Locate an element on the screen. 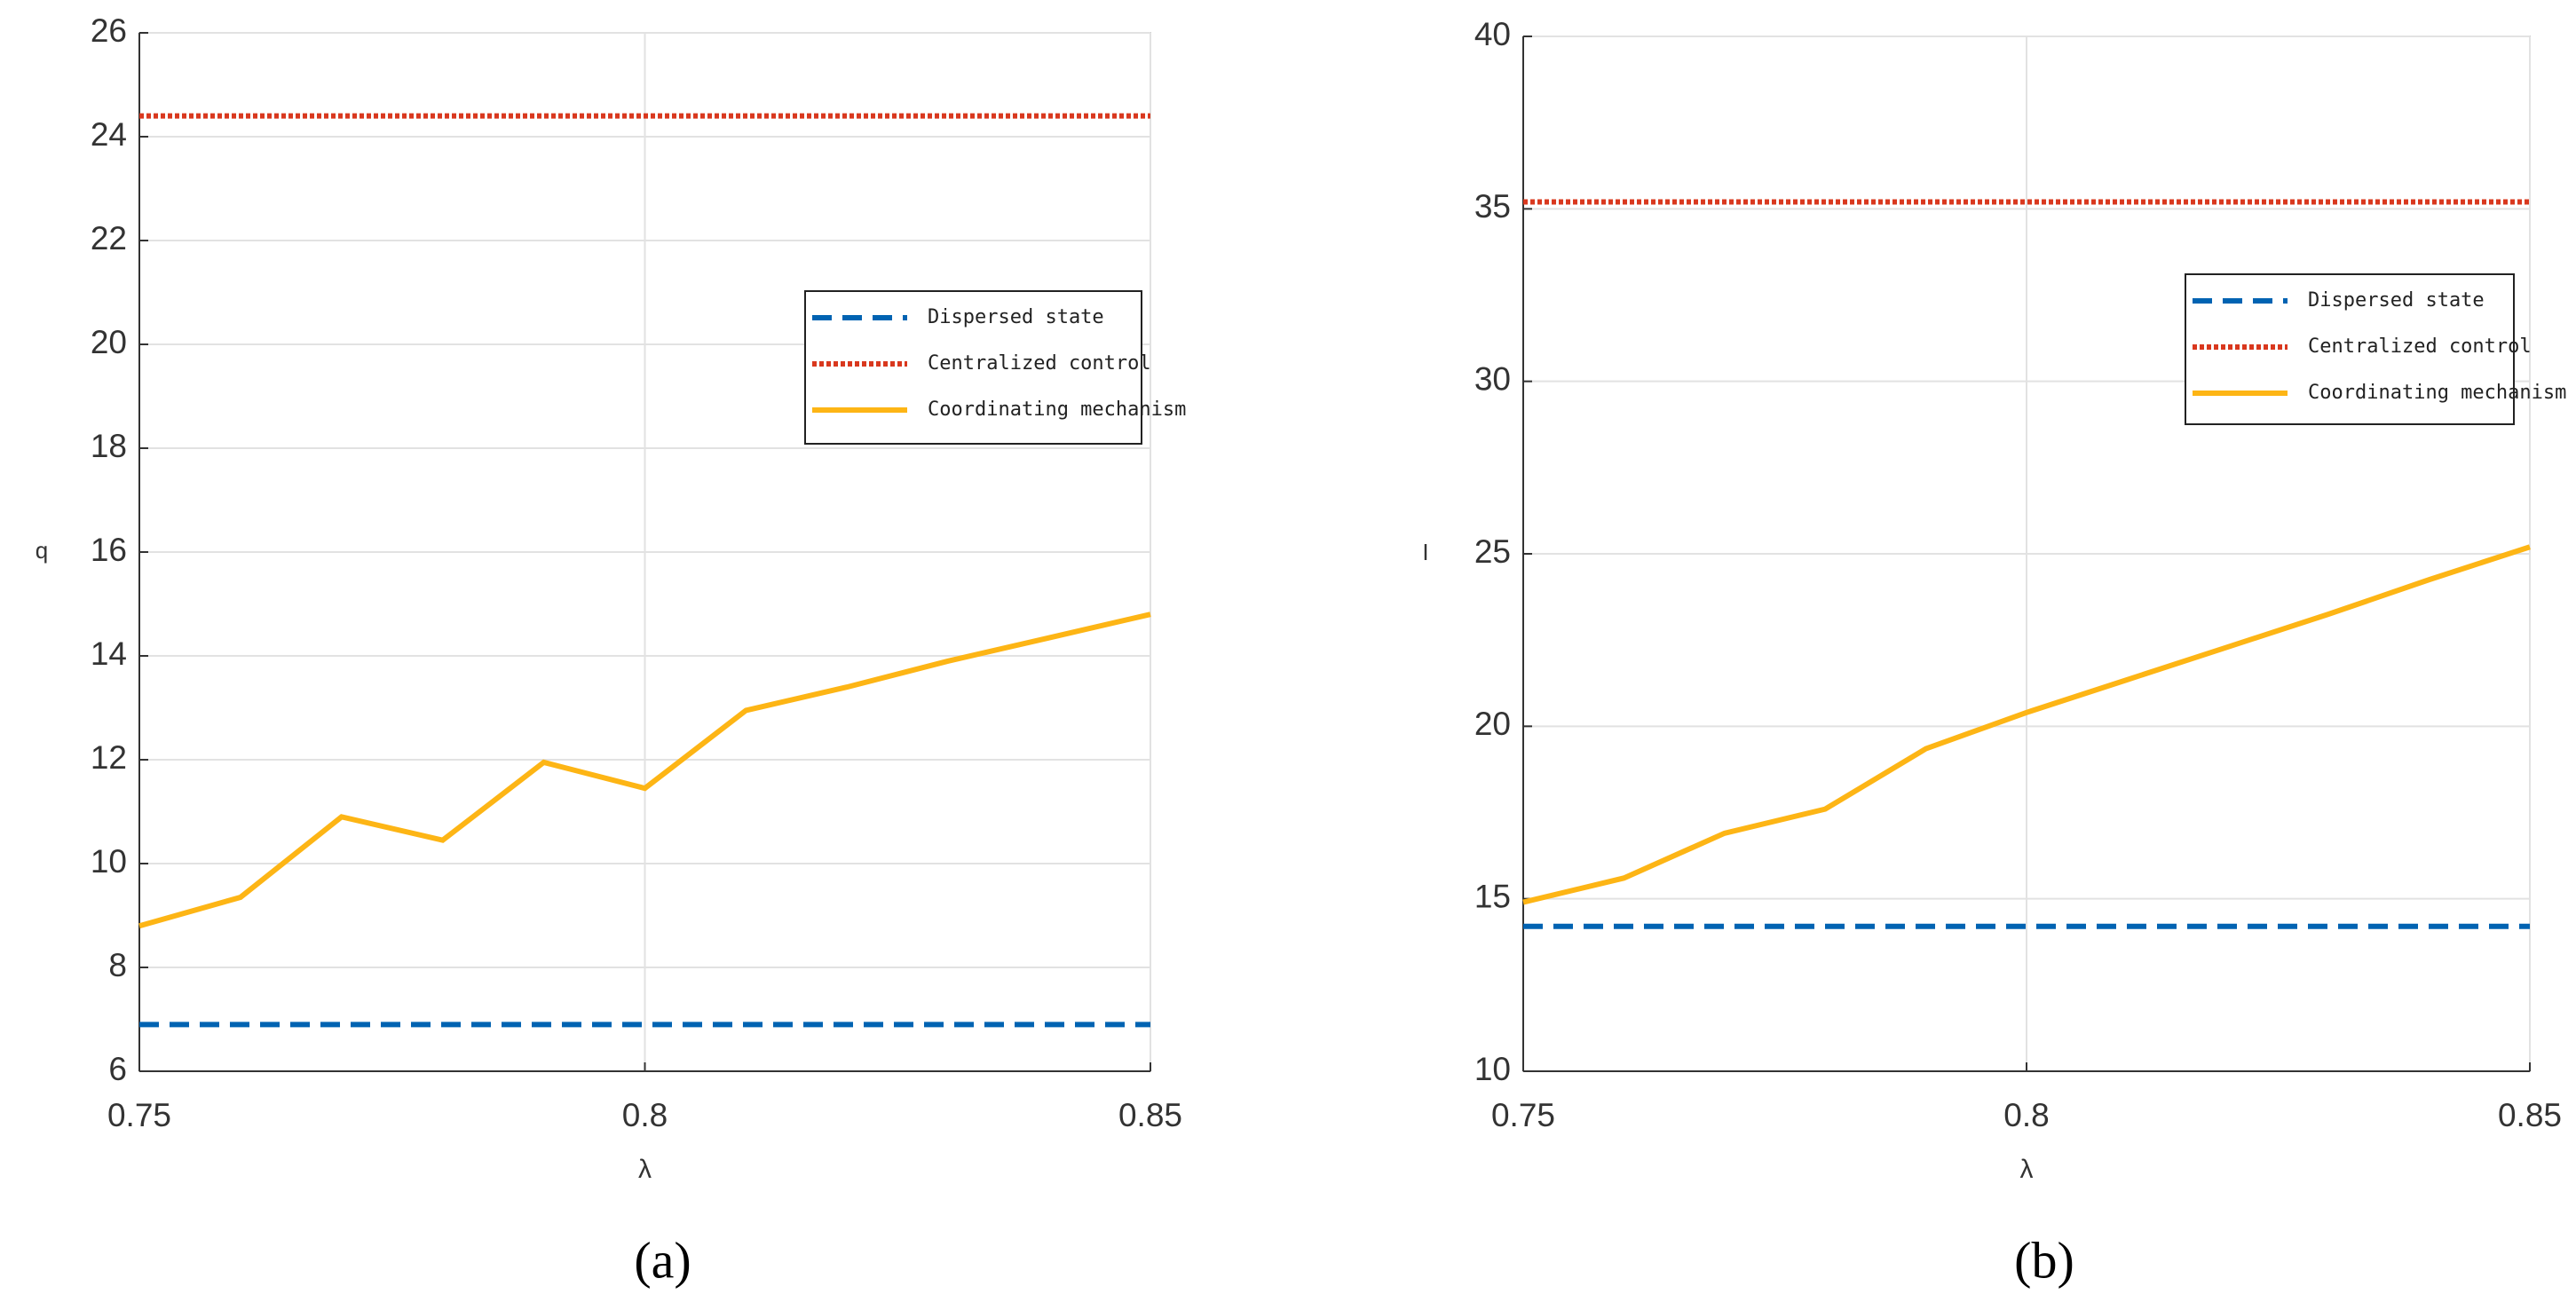  caption: (a) is located at coordinates (662, 1260).